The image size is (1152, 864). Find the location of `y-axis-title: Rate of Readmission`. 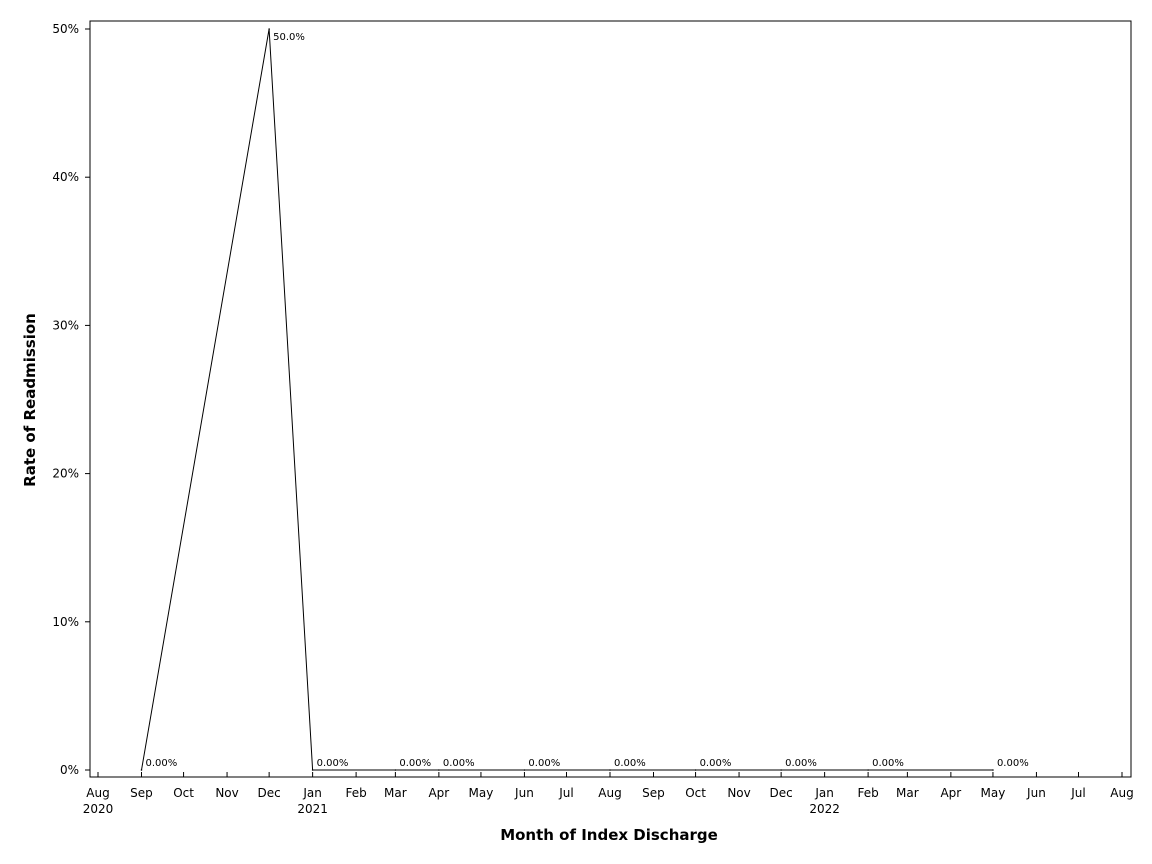

y-axis-title: Rate of Readmission is located at coordinates (30, 400).